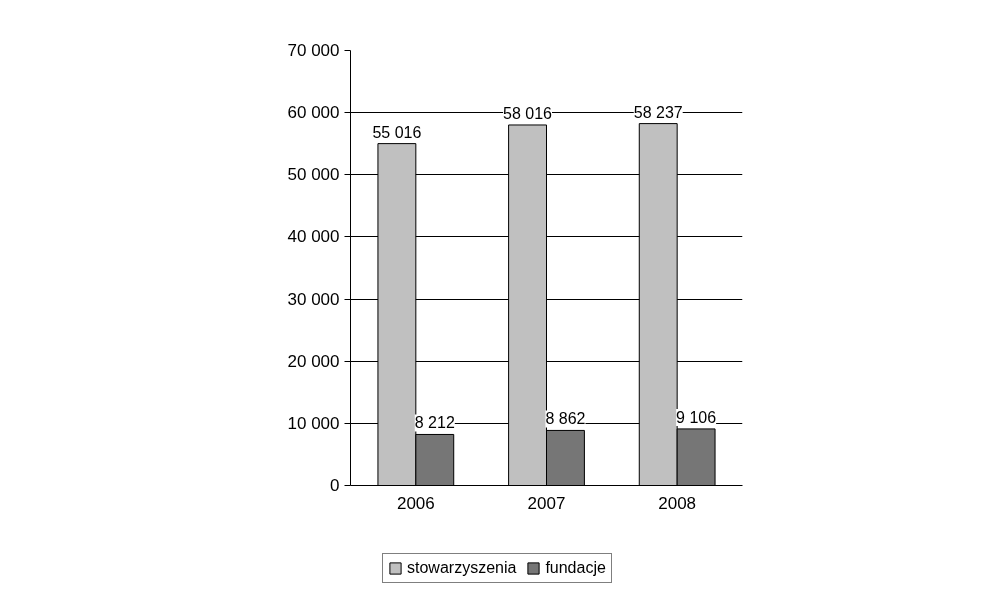  I want to click on data-label: 8 862, so click(565, 419).